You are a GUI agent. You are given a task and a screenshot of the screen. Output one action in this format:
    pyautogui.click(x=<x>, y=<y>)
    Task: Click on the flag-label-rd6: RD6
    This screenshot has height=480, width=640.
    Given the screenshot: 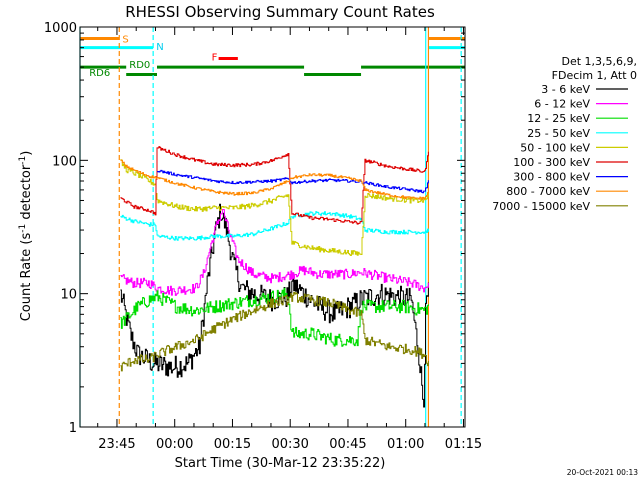 What is the action you would take?
    pyautogui.click(x=99, y=73)
    